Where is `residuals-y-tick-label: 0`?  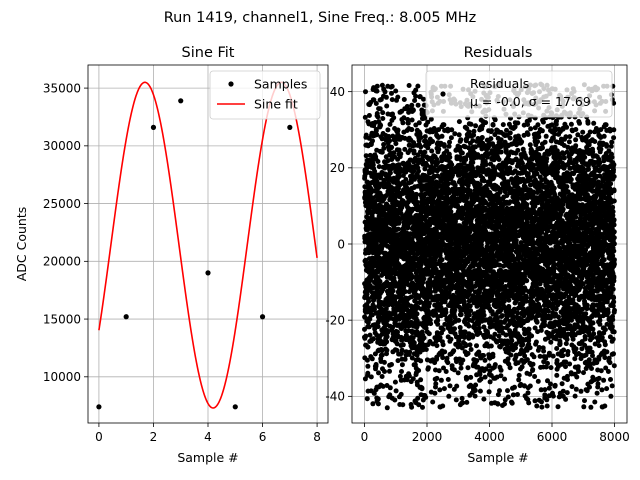 residuals-y-tick-label: 0 is located at coordinates (341, 244).